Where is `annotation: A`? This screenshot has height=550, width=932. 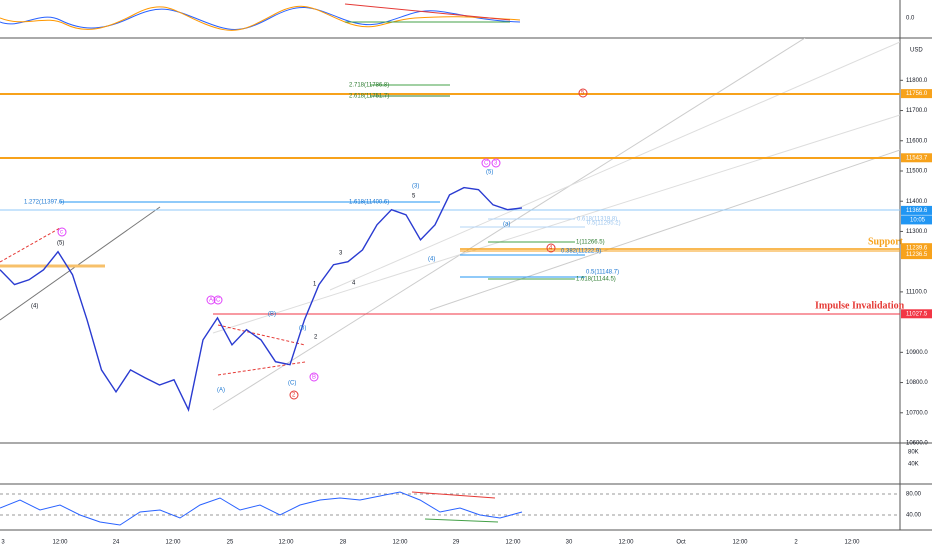
annotation: A is located at coordinates (211, 301).